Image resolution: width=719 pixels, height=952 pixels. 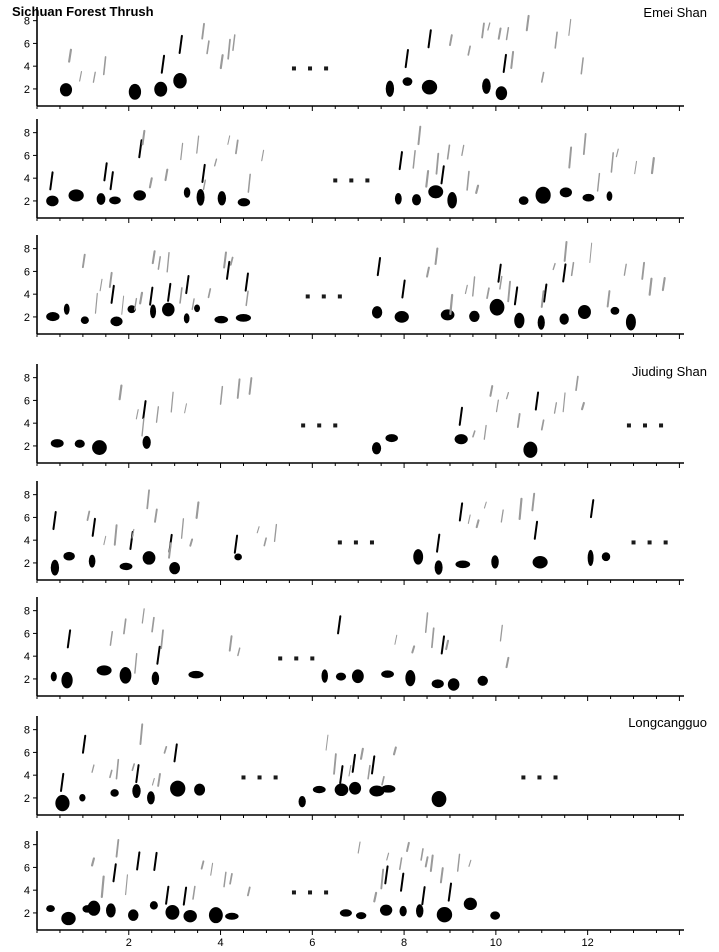 What do you see at coordinates (354, 883) in the screenshot?
I see `spectrogram-panel-8: 2 4 6 8` at bounding box center [354, 883].